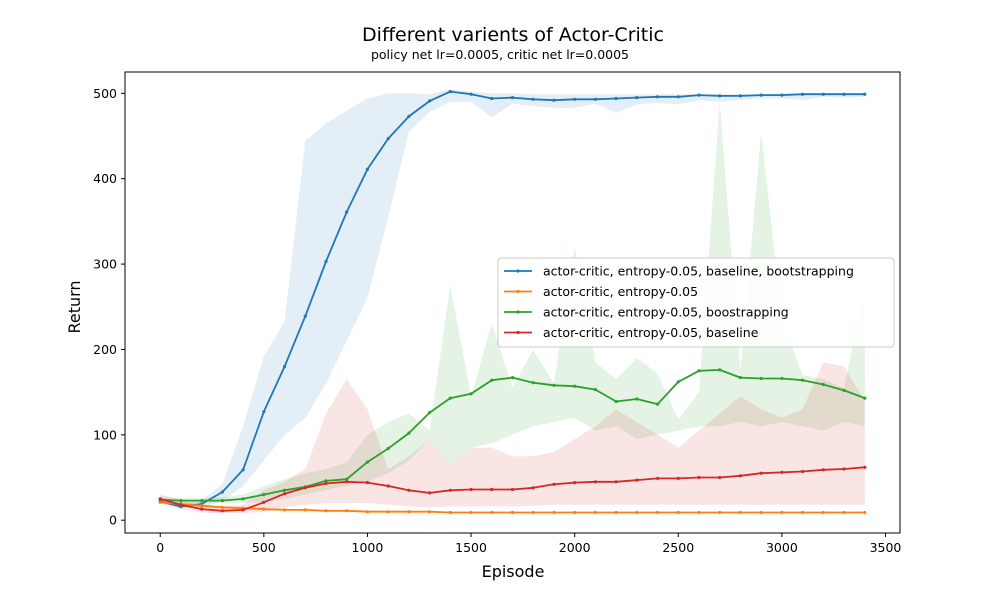 This screenshot has width=1000, height=600. I want to click on x-tick-label: 3500, so click(886, 547).